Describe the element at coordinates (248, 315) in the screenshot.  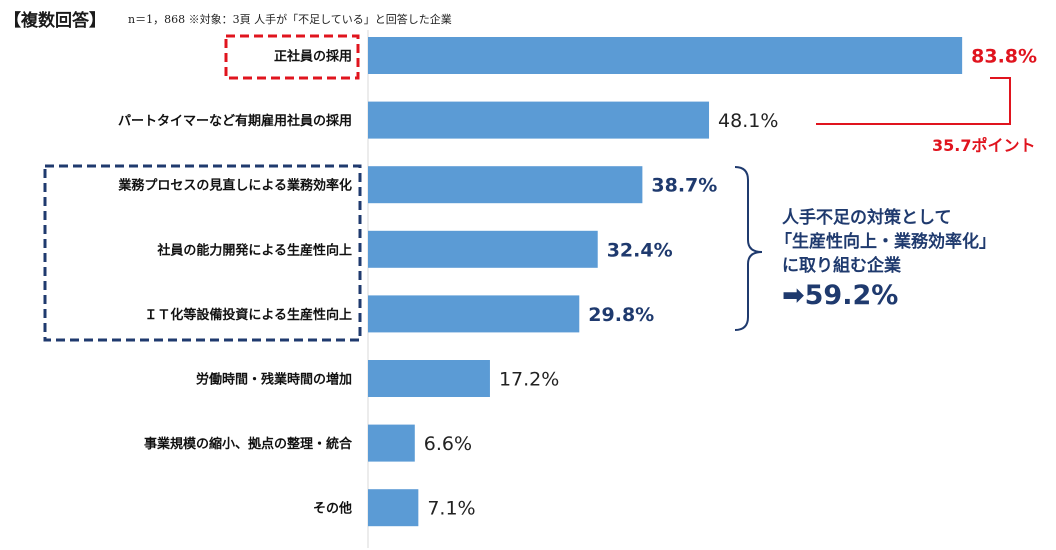
I see `category-label-5: ＩＴ化等設備投資による生産性向上` at that location.